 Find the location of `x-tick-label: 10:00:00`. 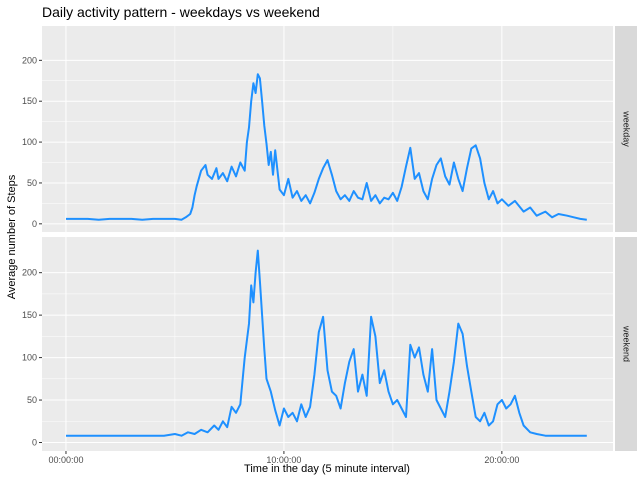

x-tick-label: 10:00:00 is located at coordinates (283, 460).